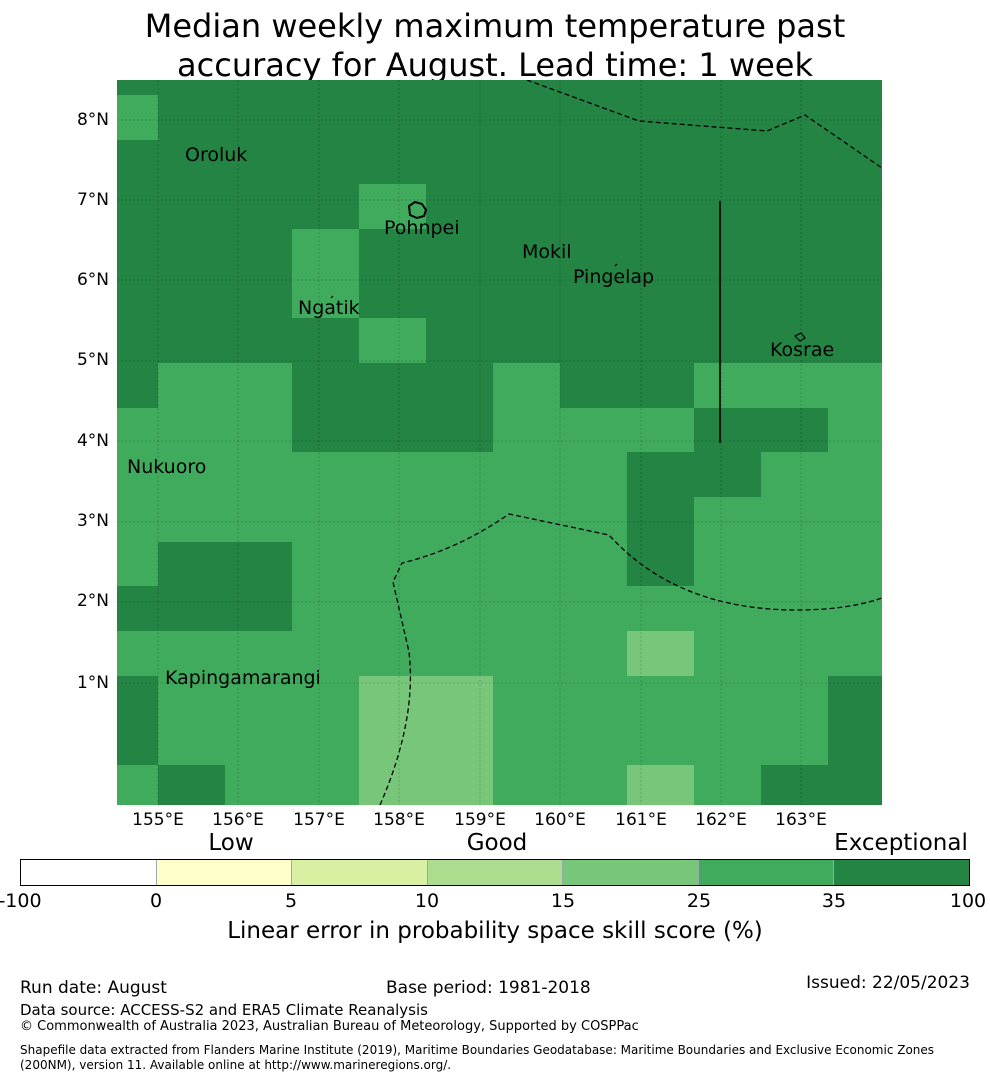  I want to click on island-outlines, so click(568, 271).